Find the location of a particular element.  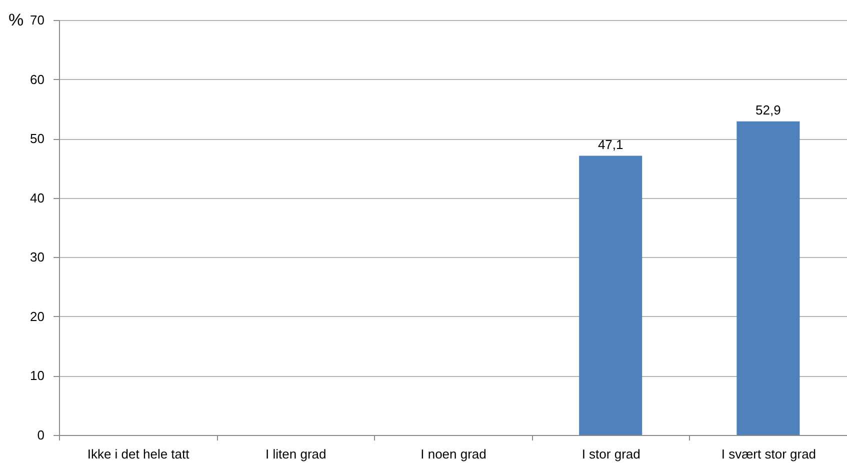

x-tick-label: I liten grad is located at coordinates (296, 454).